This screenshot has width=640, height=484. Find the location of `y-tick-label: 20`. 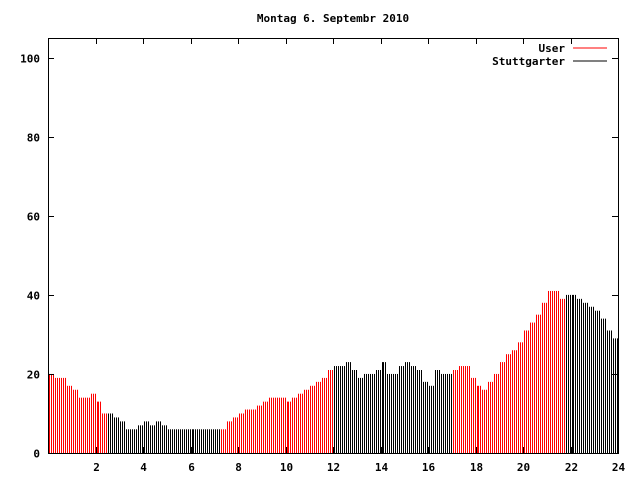

y-tick-label: 20 is located at coordinates (33, 375).